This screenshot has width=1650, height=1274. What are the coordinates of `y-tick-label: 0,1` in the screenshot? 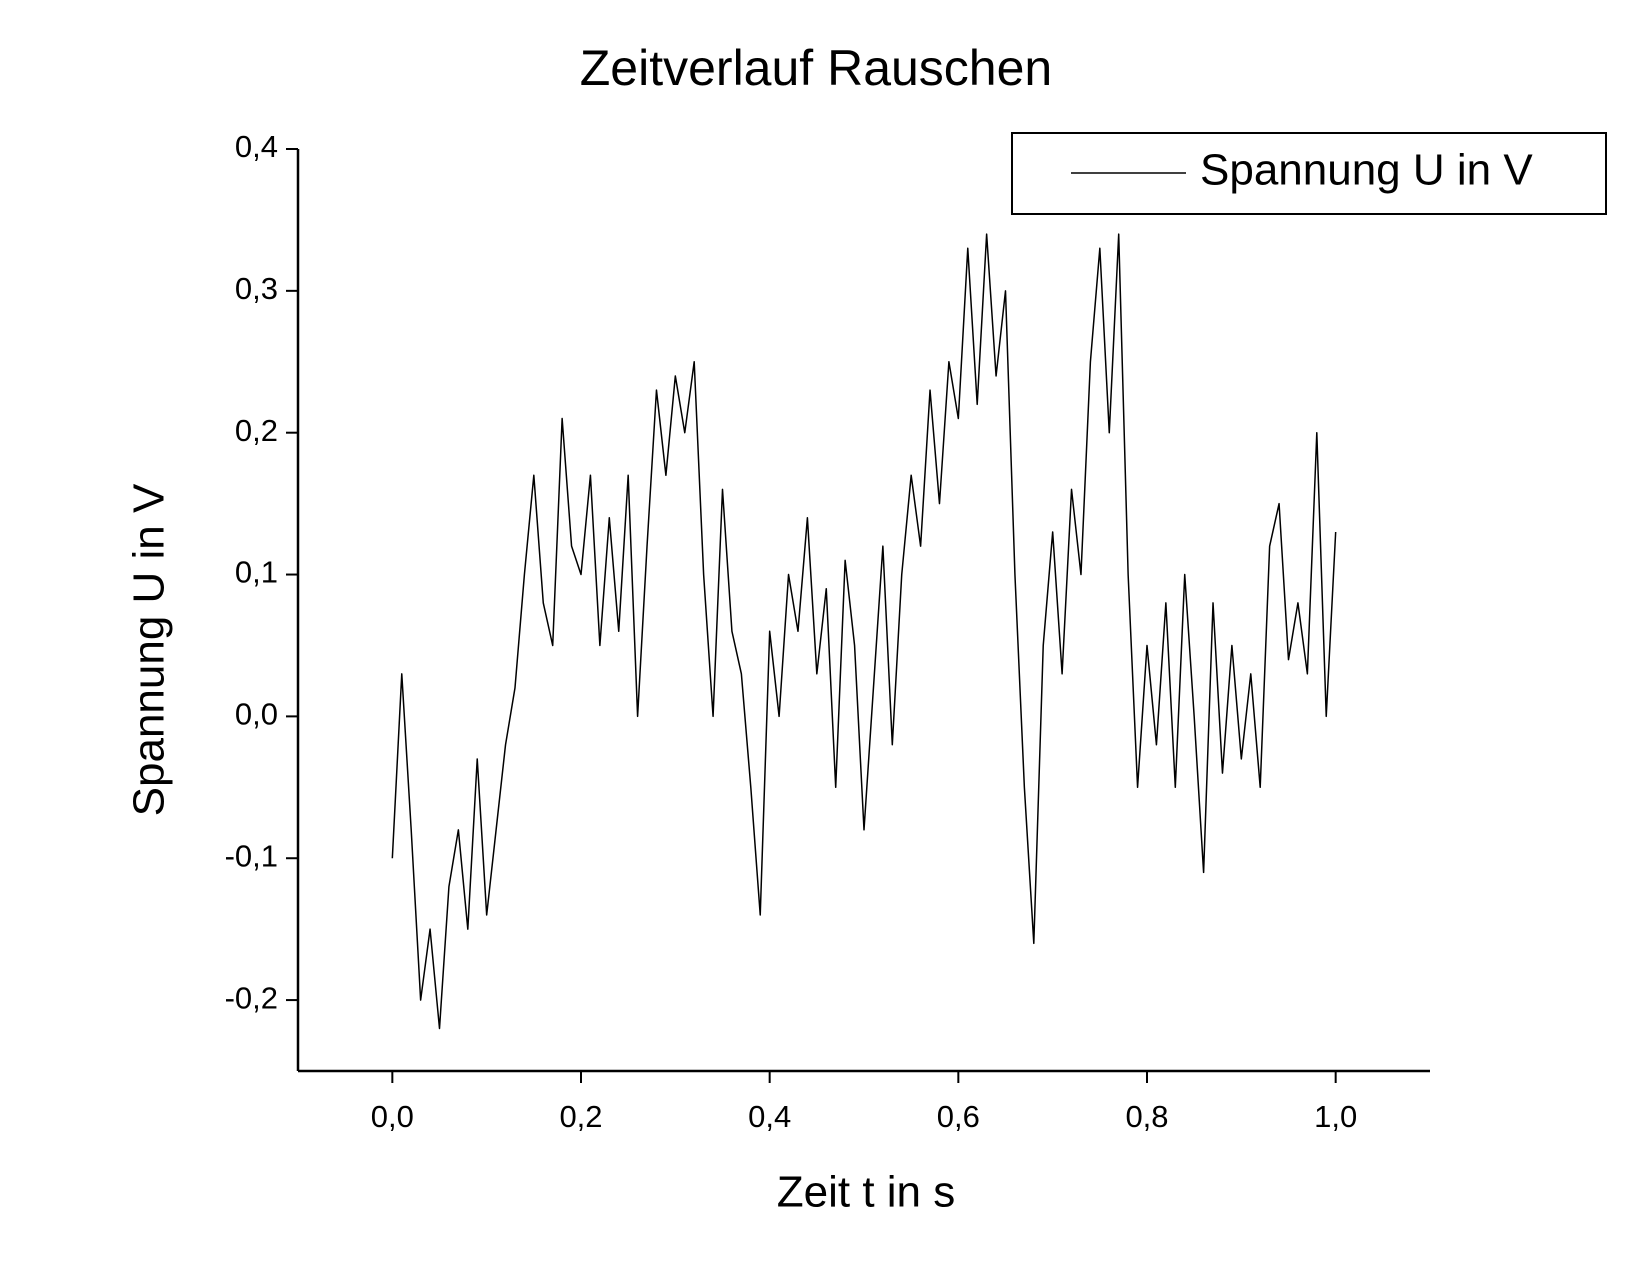 It's located at (256, 572).